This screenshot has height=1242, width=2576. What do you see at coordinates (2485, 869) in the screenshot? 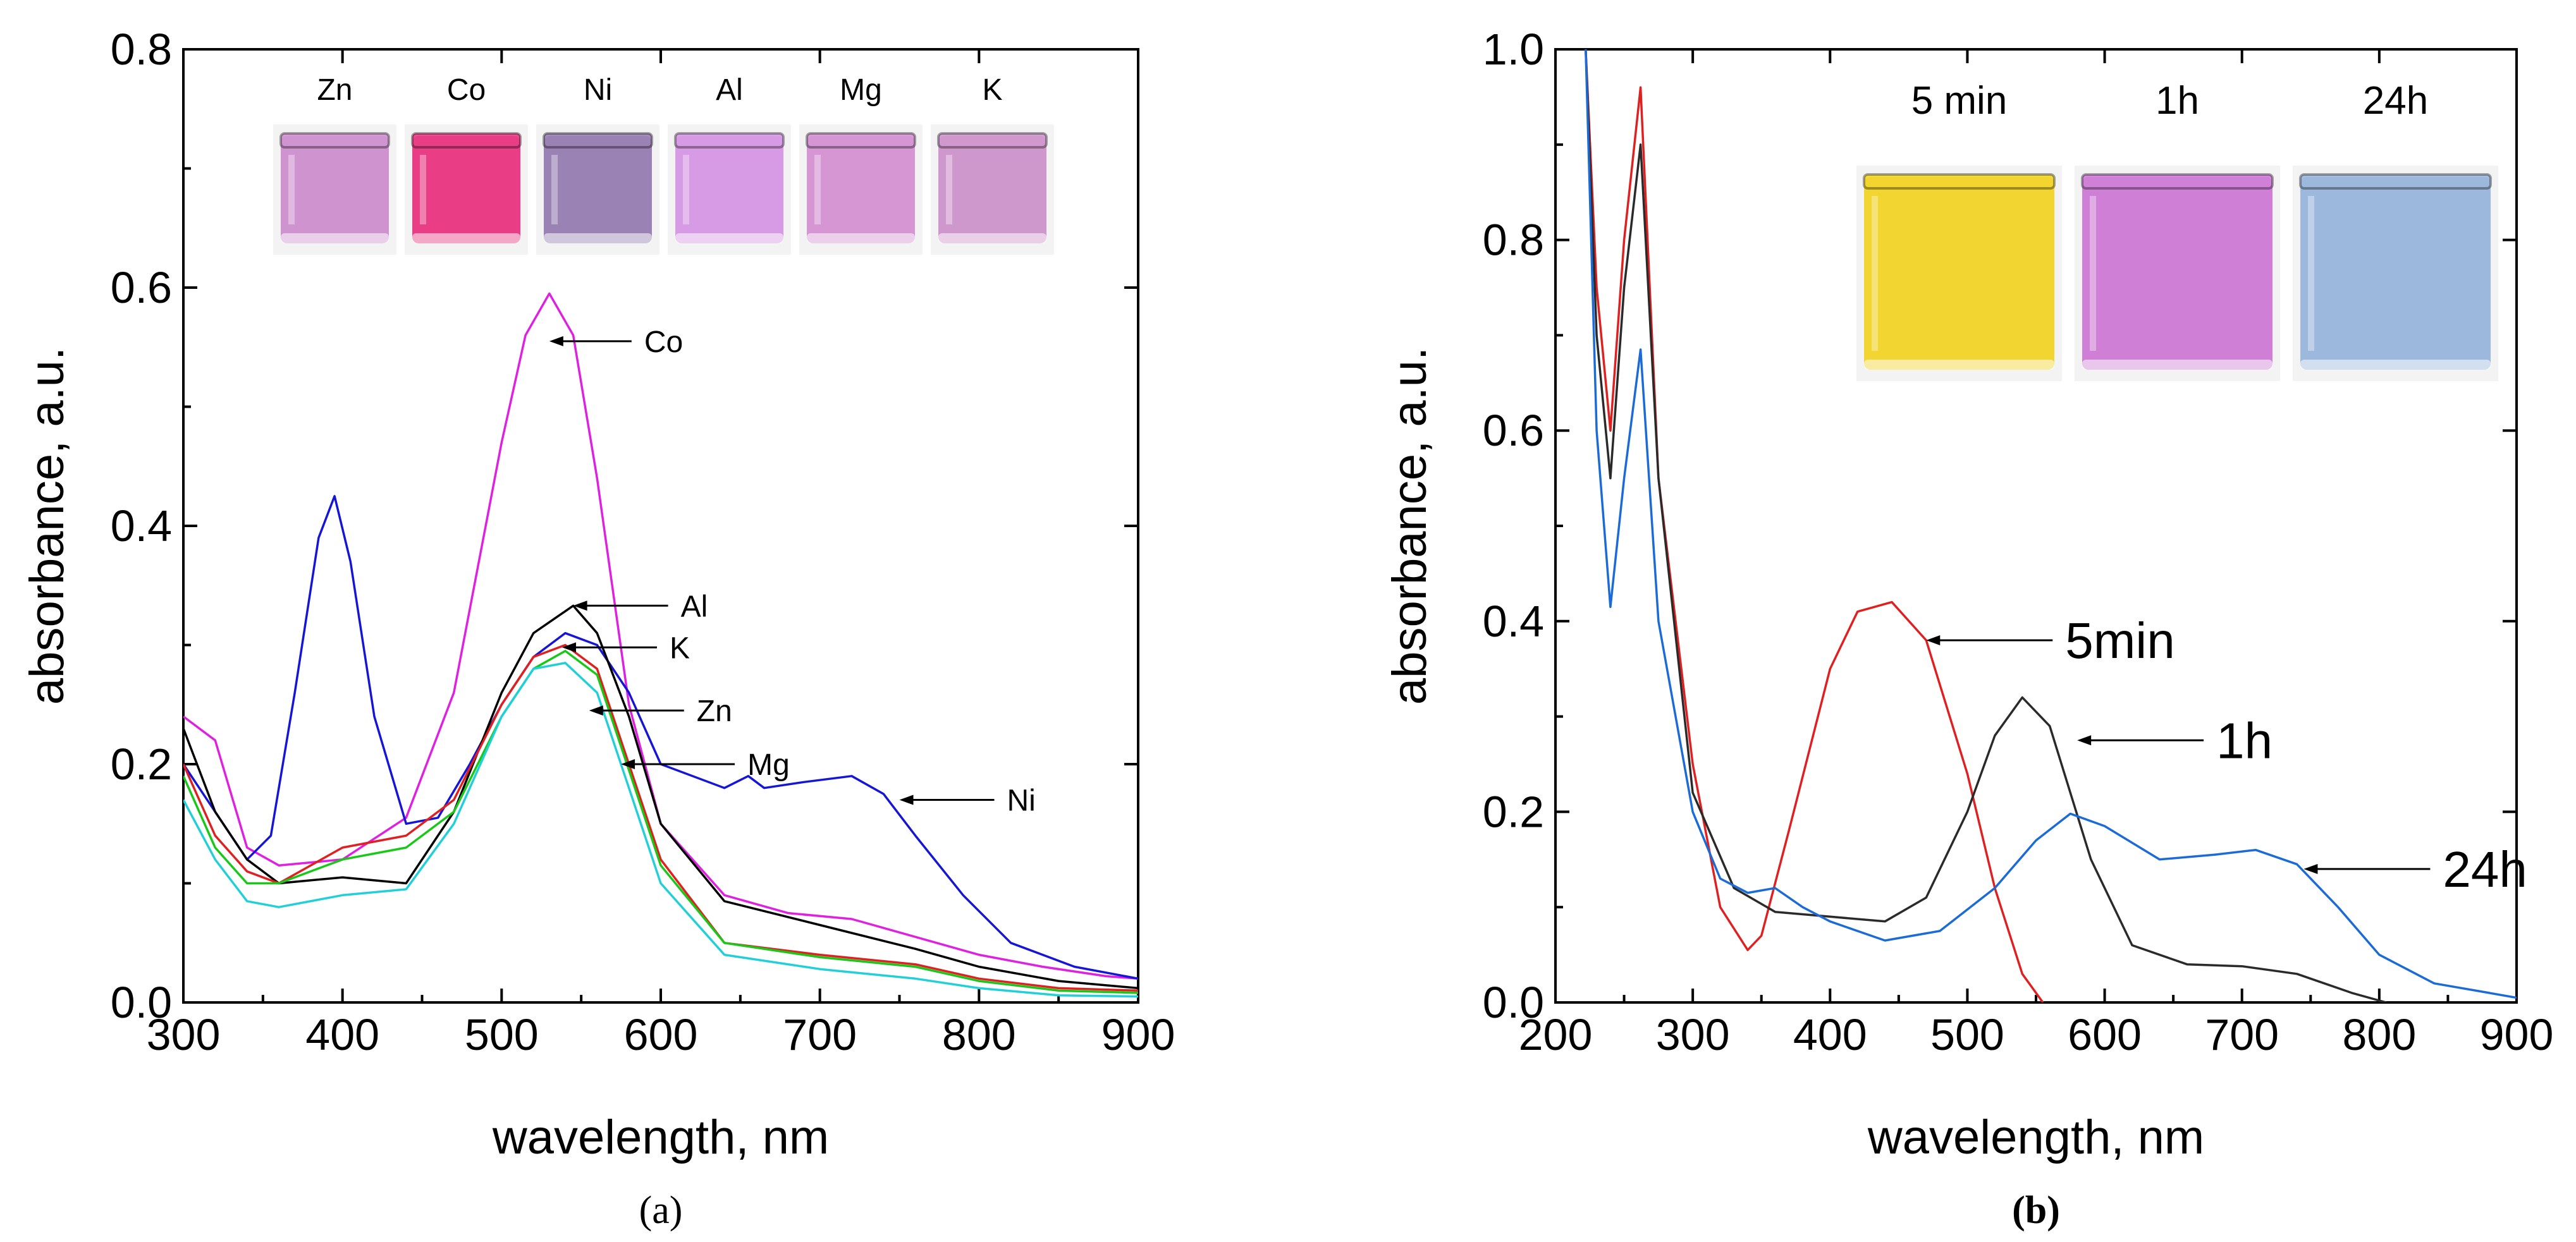
I see `annotation-label-24h: 24h` at bounding box center [2485, 869].